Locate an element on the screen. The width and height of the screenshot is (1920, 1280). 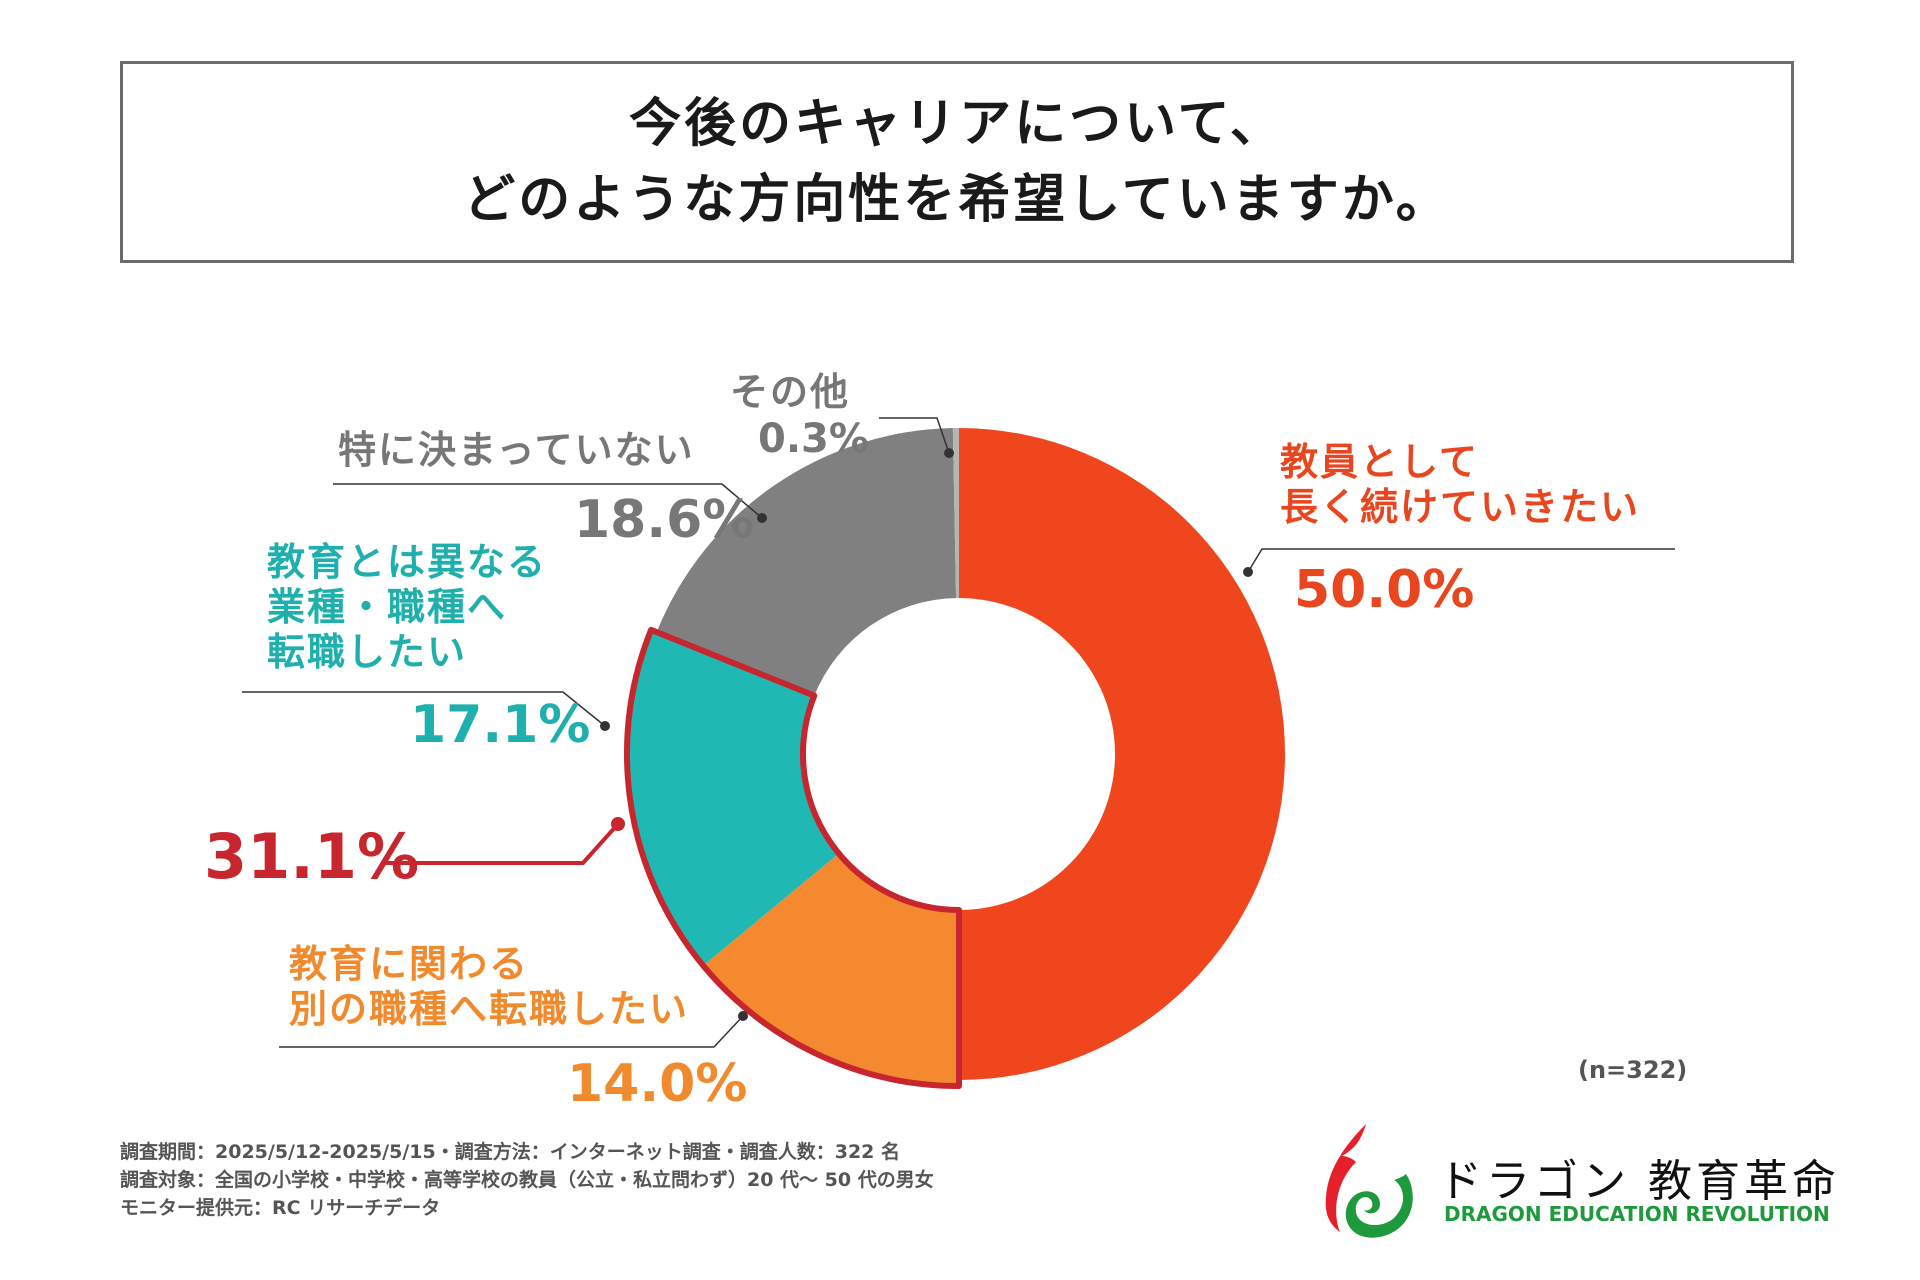
logo-text-jp: ドラゴン 教育革命 is located at coordinates (1639, 1181).